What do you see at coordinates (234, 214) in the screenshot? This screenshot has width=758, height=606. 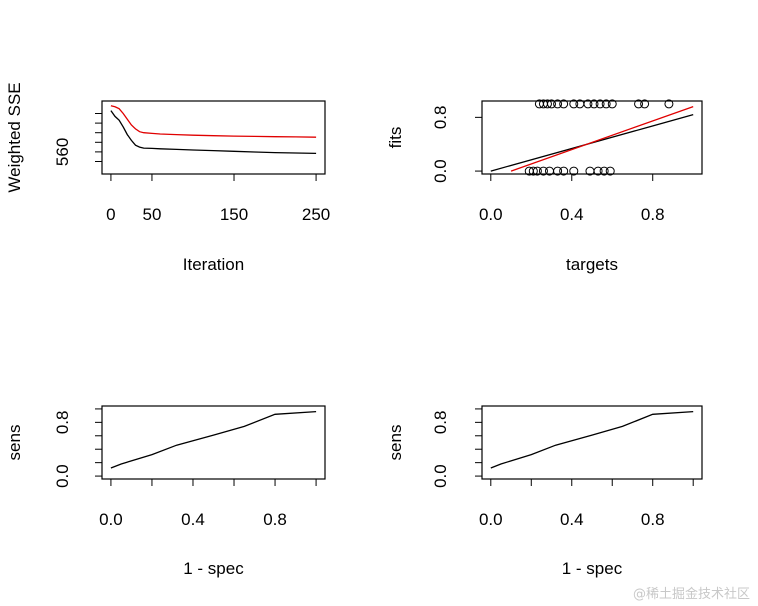 I see `x-tick-label: 150` at bounding box center [234, 214].